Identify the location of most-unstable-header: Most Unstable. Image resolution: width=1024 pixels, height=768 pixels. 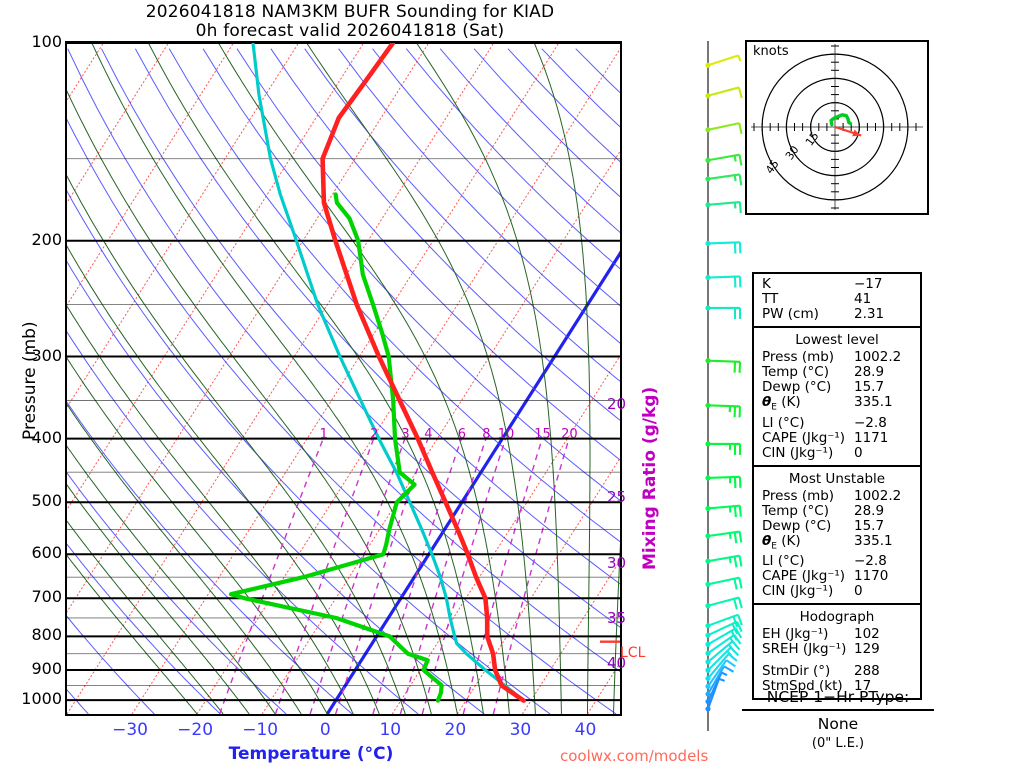
(837, 478).